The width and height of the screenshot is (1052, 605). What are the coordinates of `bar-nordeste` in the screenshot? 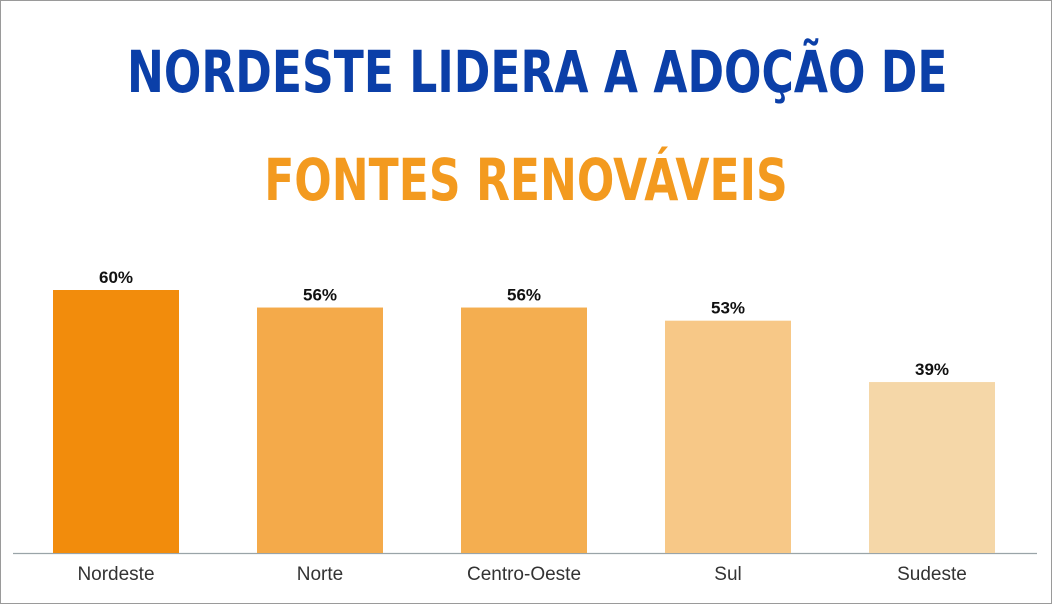 It's located at (116, 421).